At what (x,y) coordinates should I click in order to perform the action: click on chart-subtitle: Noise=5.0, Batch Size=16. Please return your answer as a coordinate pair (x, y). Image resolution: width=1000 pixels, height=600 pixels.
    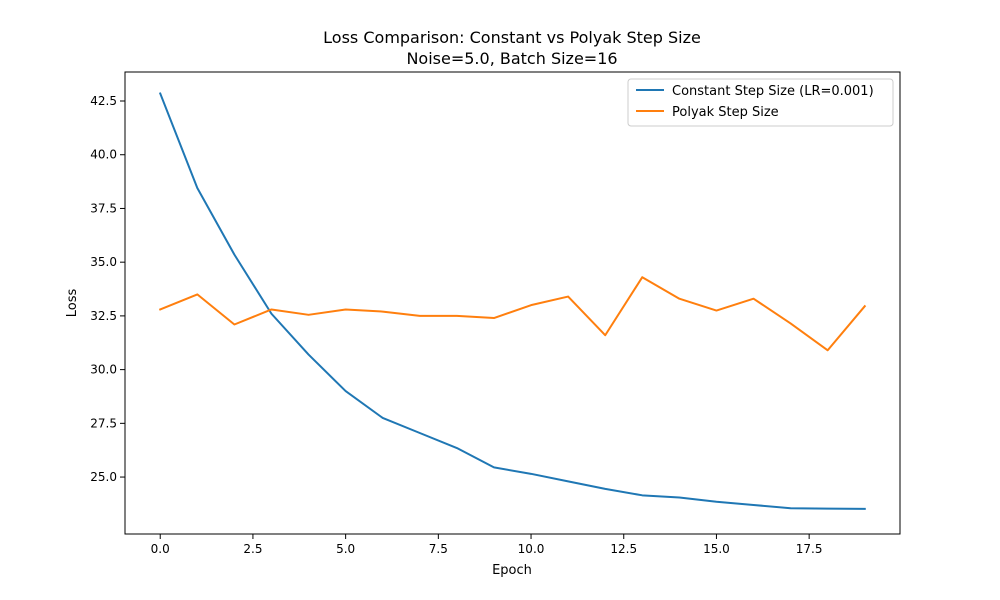
    Looking at the image, I should click on (511, 58).